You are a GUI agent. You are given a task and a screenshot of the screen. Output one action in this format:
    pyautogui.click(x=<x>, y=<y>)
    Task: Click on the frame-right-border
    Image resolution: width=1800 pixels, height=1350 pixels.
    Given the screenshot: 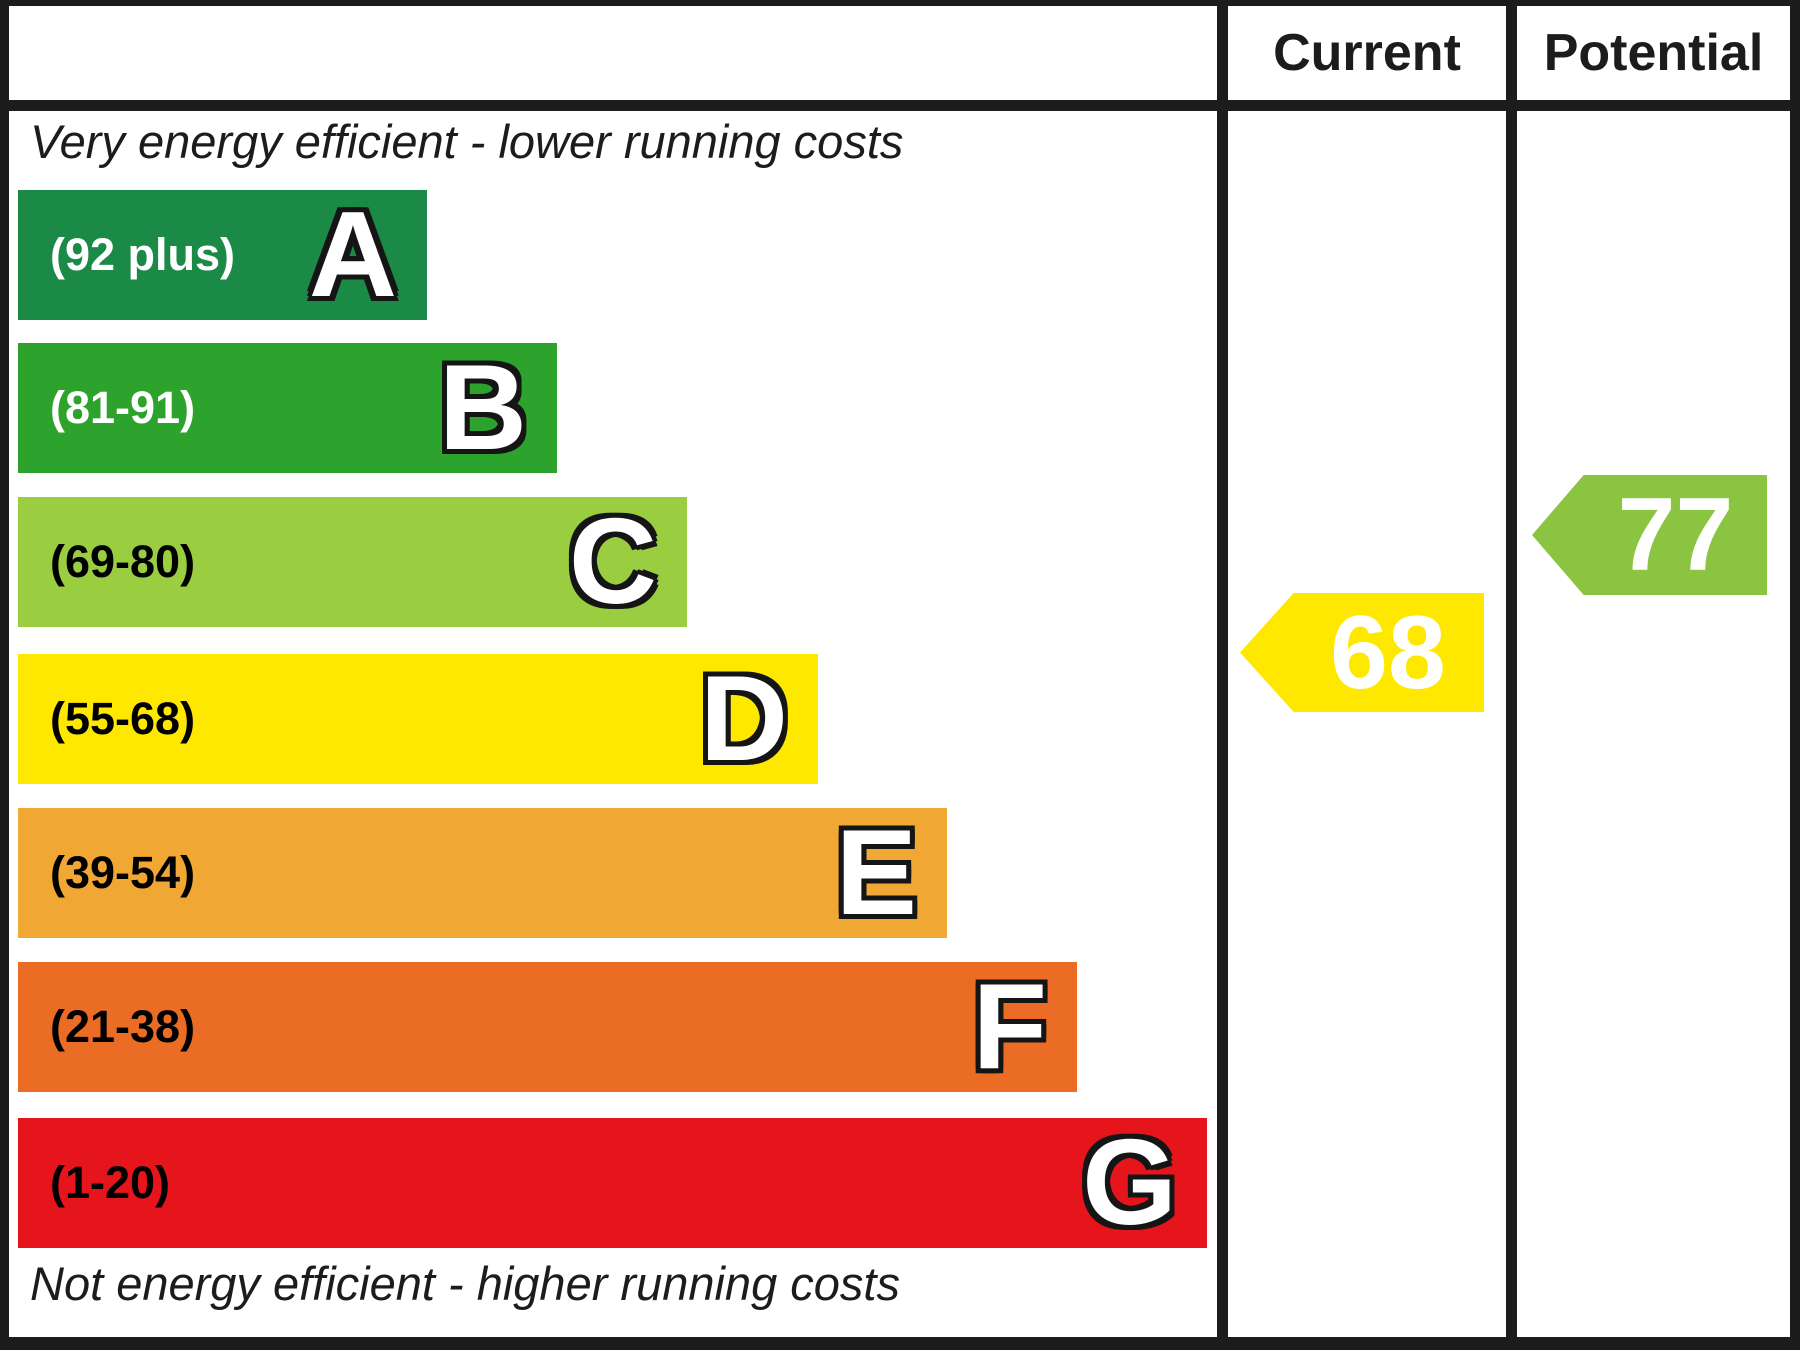 What is the action you would take?
    pyautogui.click(x=1795, y=675)
    